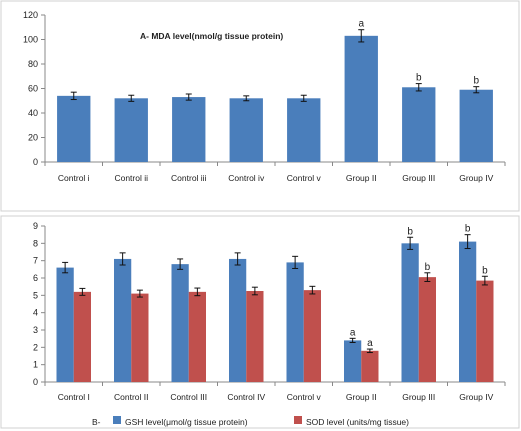 This screenshot has height=431, width=521. What do you see at coordinates (35, 295) in the screenshot?
I see `chart-b-y-tick-label: 5` at bounding box center [35, 295].